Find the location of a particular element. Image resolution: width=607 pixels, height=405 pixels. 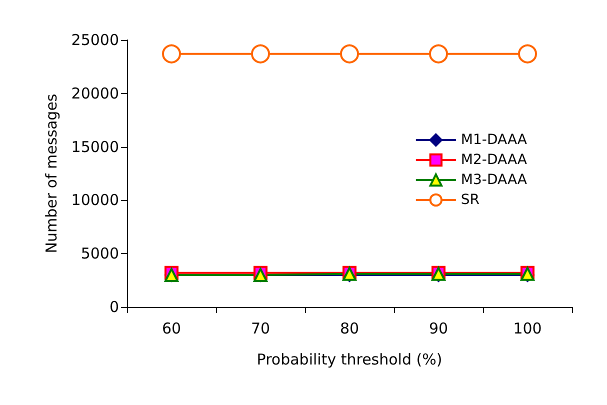

x-tick-label: 60 is located at coordinates (172, 329).